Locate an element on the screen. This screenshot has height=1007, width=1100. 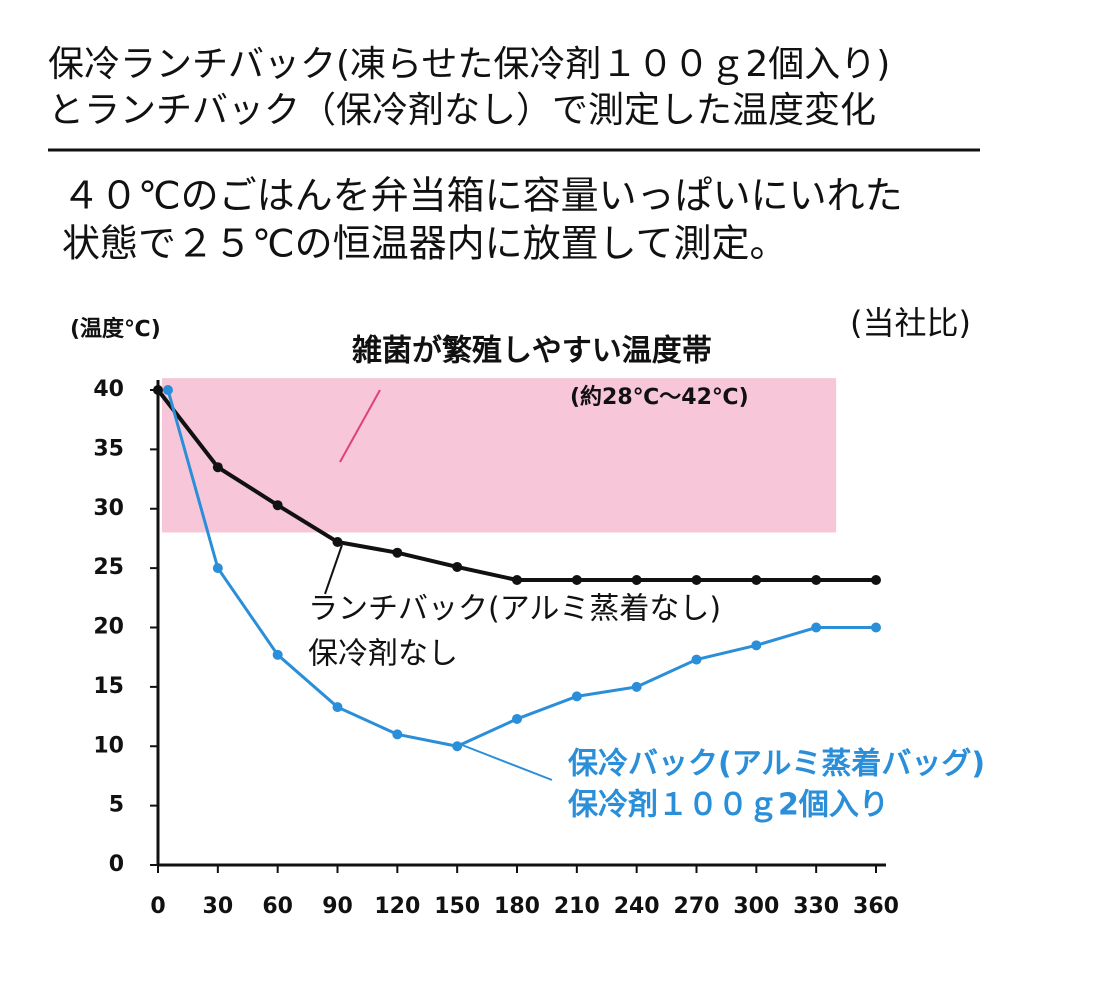
y-tick-label: 15 is located at coordinates (108, 686).